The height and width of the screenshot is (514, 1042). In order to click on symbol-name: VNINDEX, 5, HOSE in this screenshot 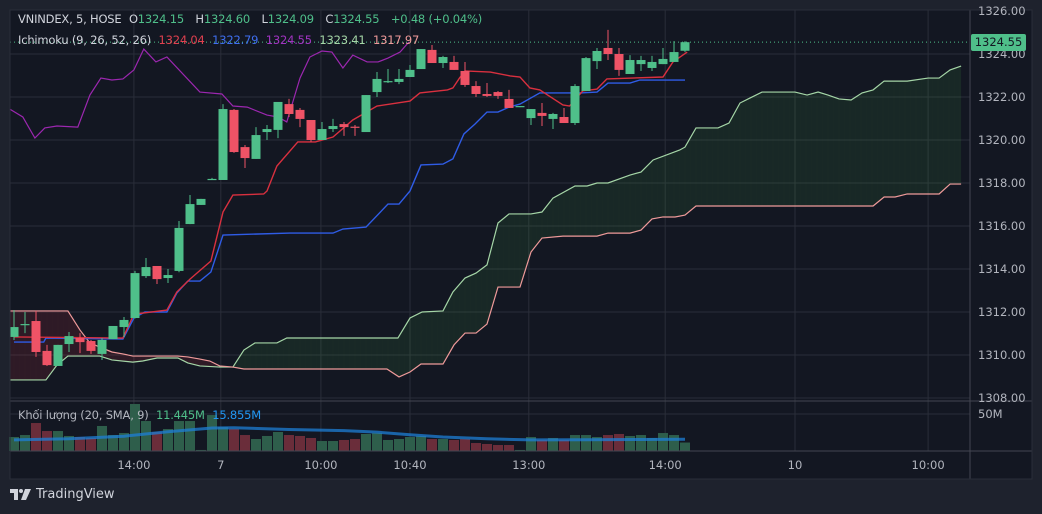, I will do `click(70, 19)`.